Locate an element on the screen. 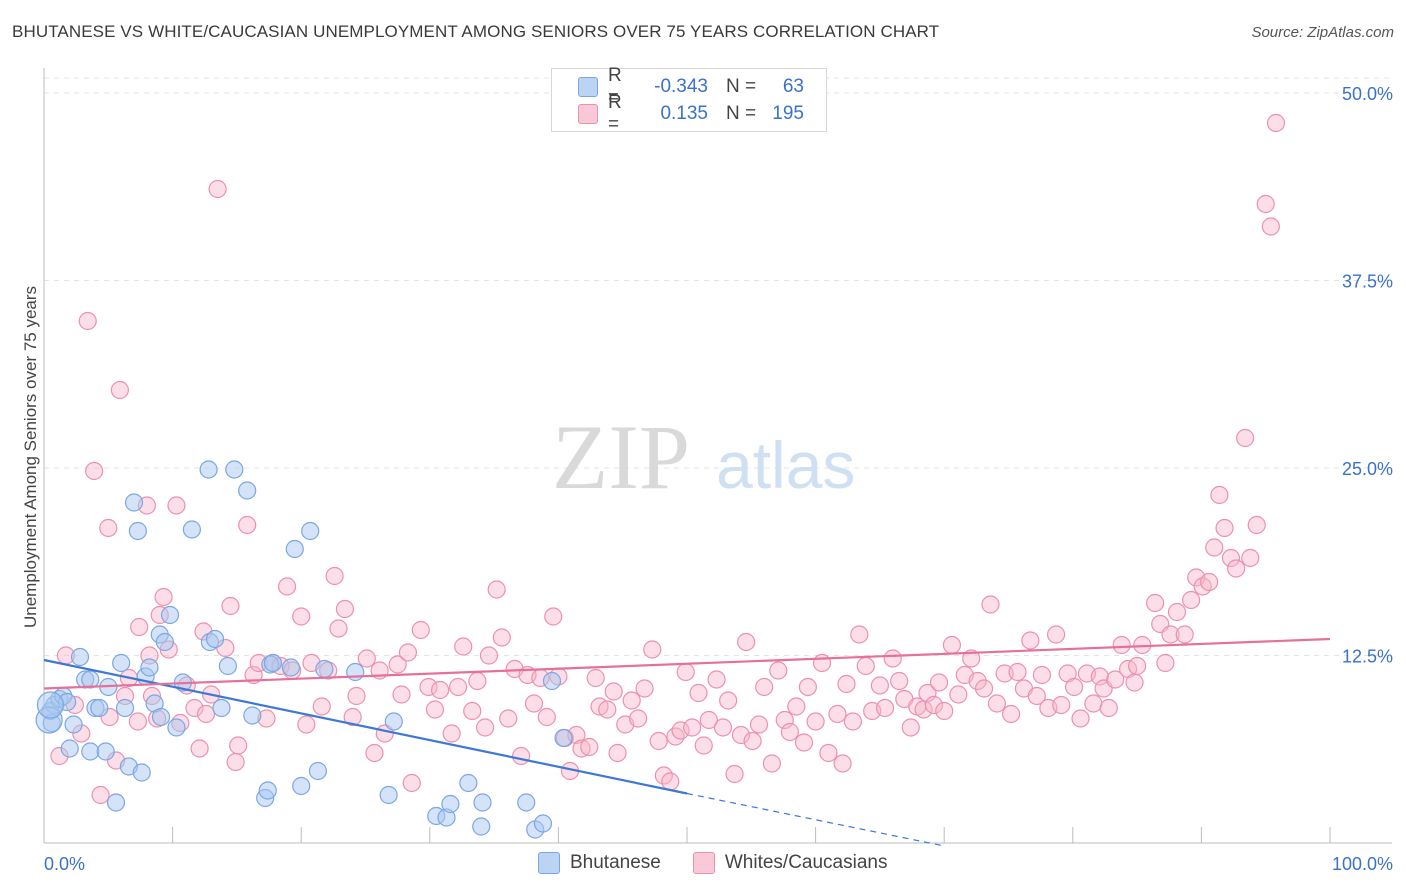 The height and width of the screenshot is (892, 1406). legend-row-whites: R = 0.135 N = 195 is located at coordinates (691, 113).